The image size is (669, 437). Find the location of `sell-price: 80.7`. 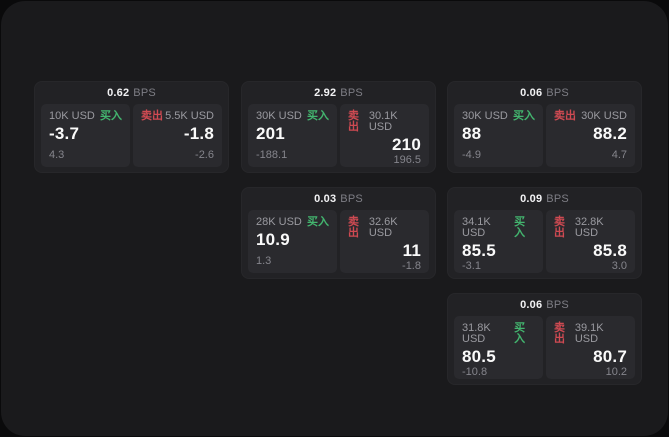

sell-price: 80.7 is located at coordinates (610, 356).